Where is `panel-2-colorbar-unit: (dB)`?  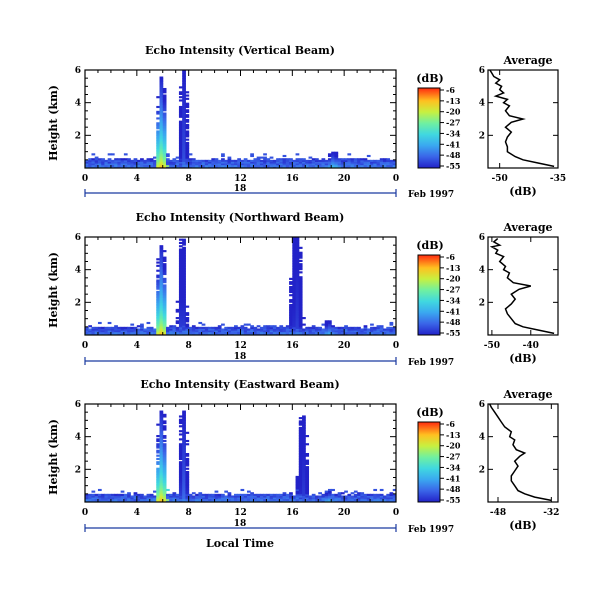
panel-2-colorbar-unit: (dB) is located at coordinates (429, 245).